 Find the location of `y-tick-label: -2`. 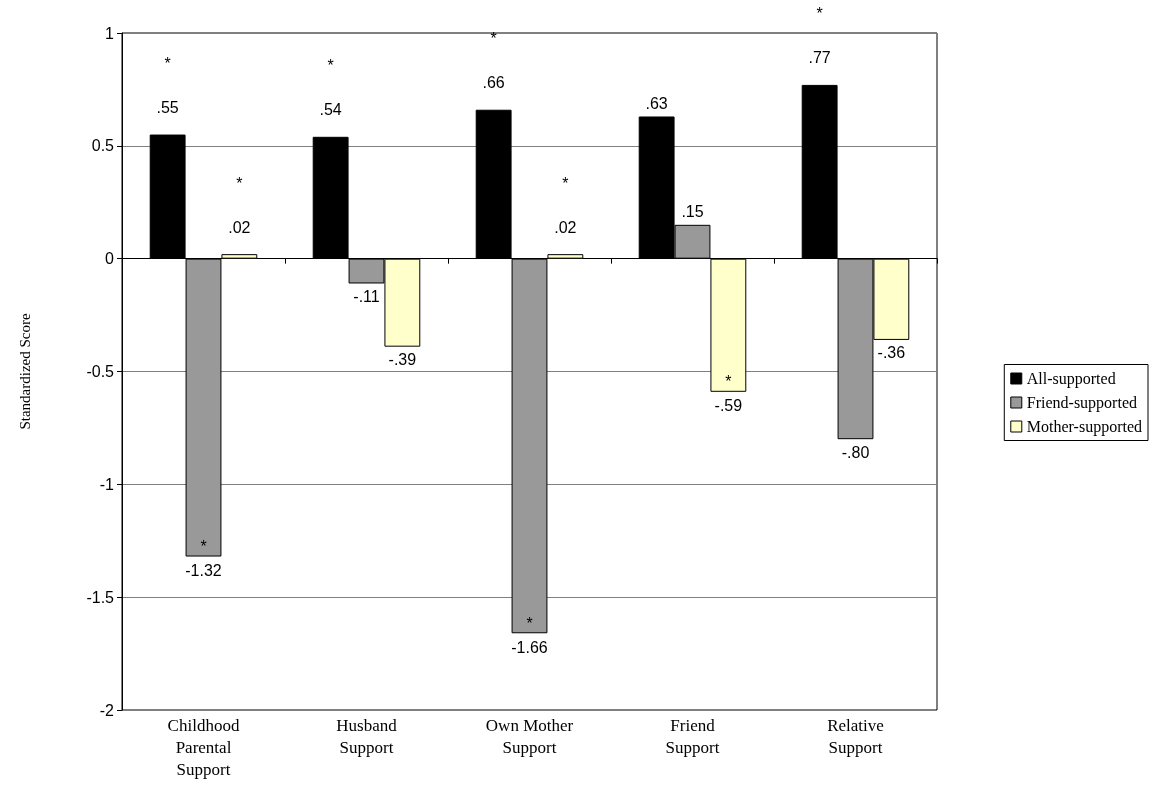

y-tick-label: -2 is located at coordinates (107, 710).